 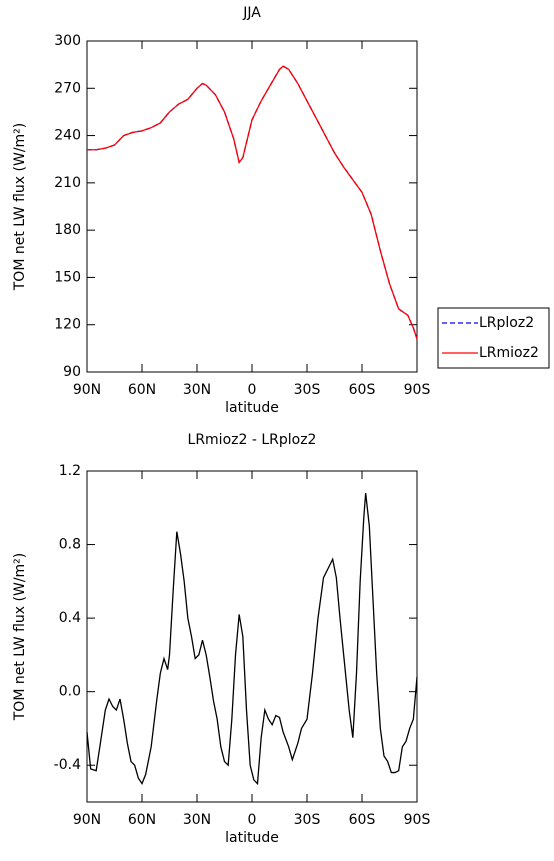 What do you see at coordinates (252, 440) in the screenshot?
I see `chart-title: LRmioz2 - LRploz2` at bounding box center [252, 440].